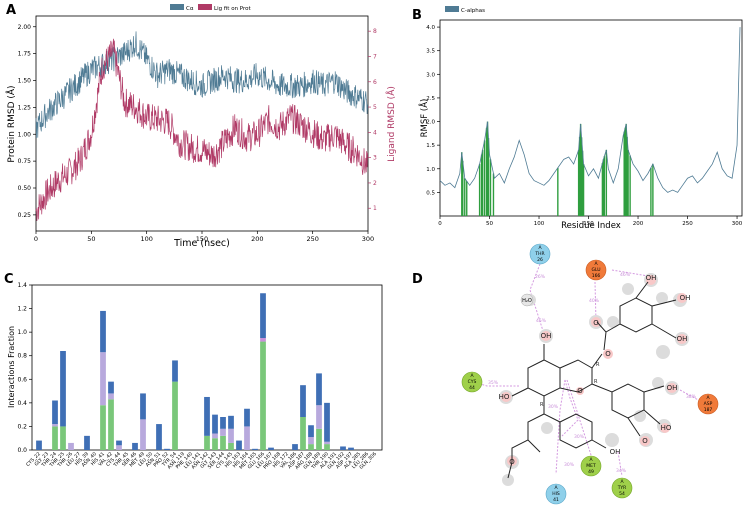 The image size is (745, 515). What do you see at coordinates (472, 382) in the screenshot?
I see `residue-cys44: A CYS 44` at bounding box center [472, 382].